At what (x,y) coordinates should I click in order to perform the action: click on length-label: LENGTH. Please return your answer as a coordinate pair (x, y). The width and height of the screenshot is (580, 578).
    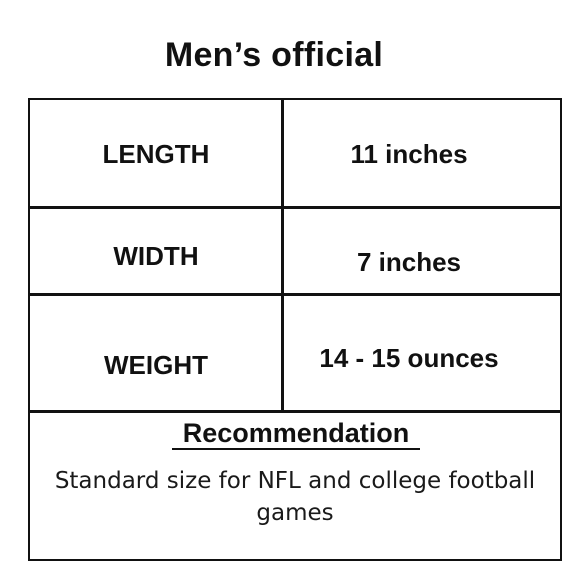
    Looking at the image, I should click on (156, 154).